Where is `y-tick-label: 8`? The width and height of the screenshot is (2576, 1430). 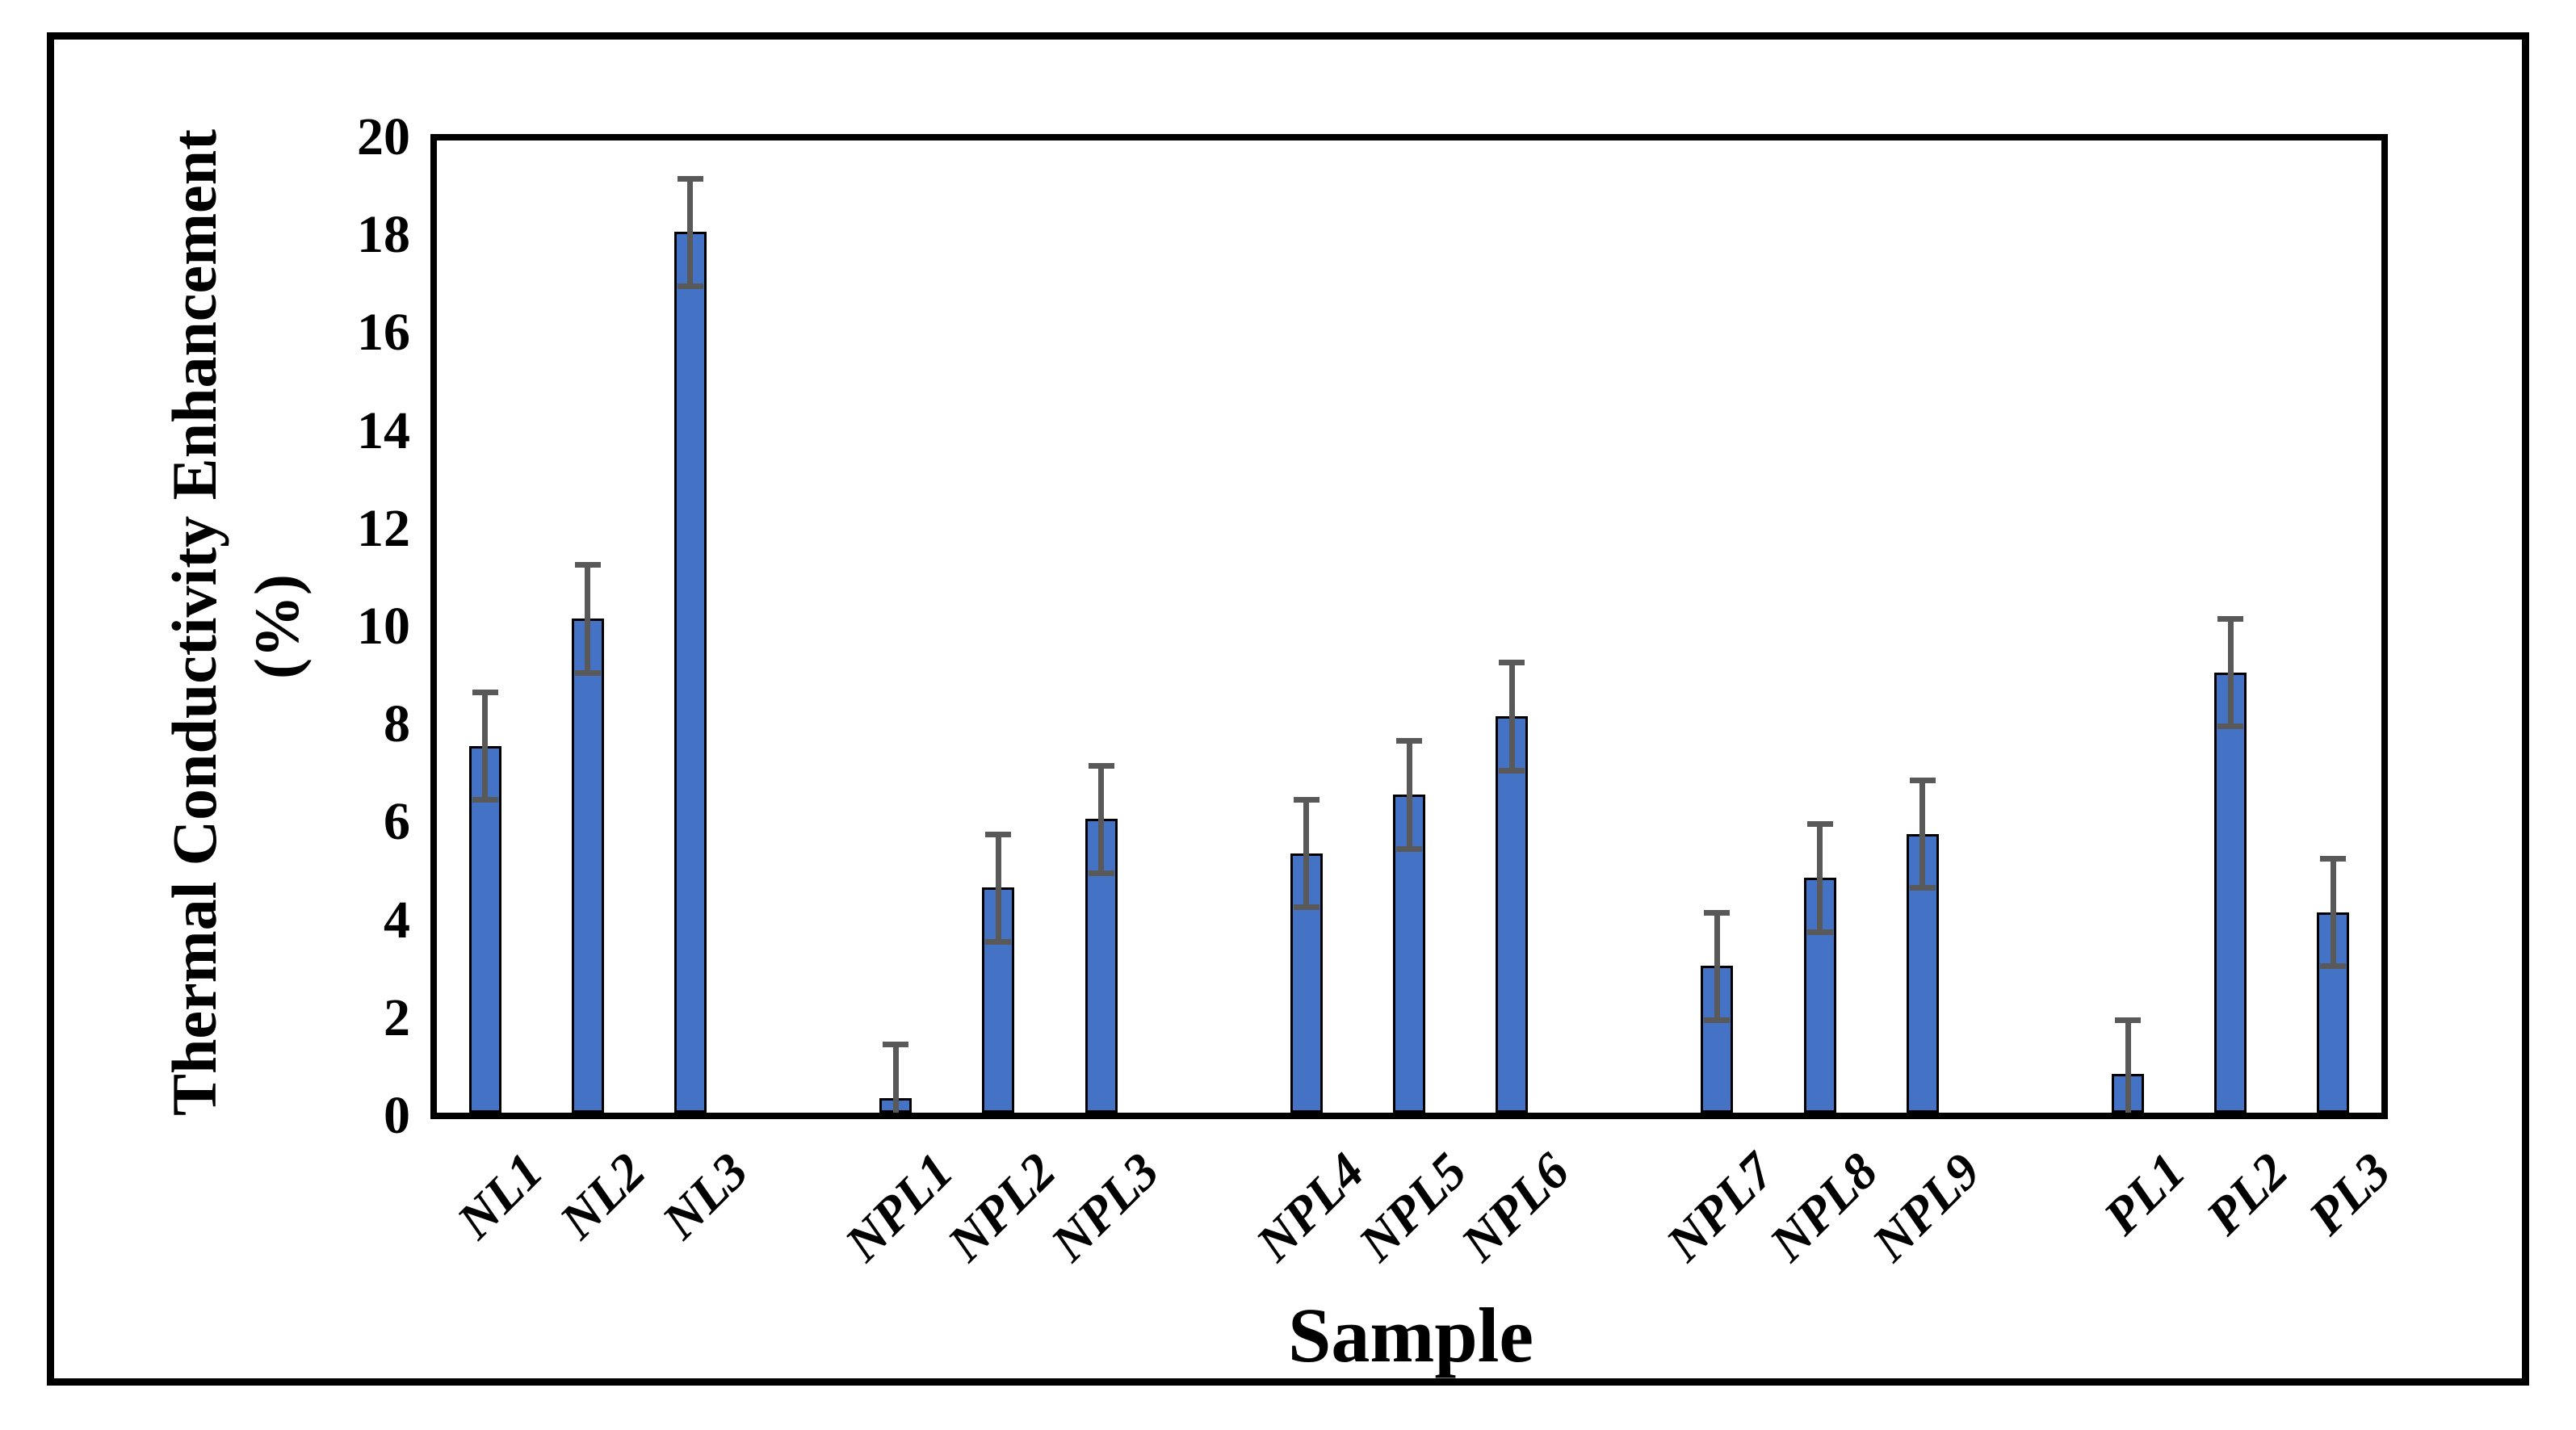
y-tick-label: 8 is located at coordinates (397, 724).